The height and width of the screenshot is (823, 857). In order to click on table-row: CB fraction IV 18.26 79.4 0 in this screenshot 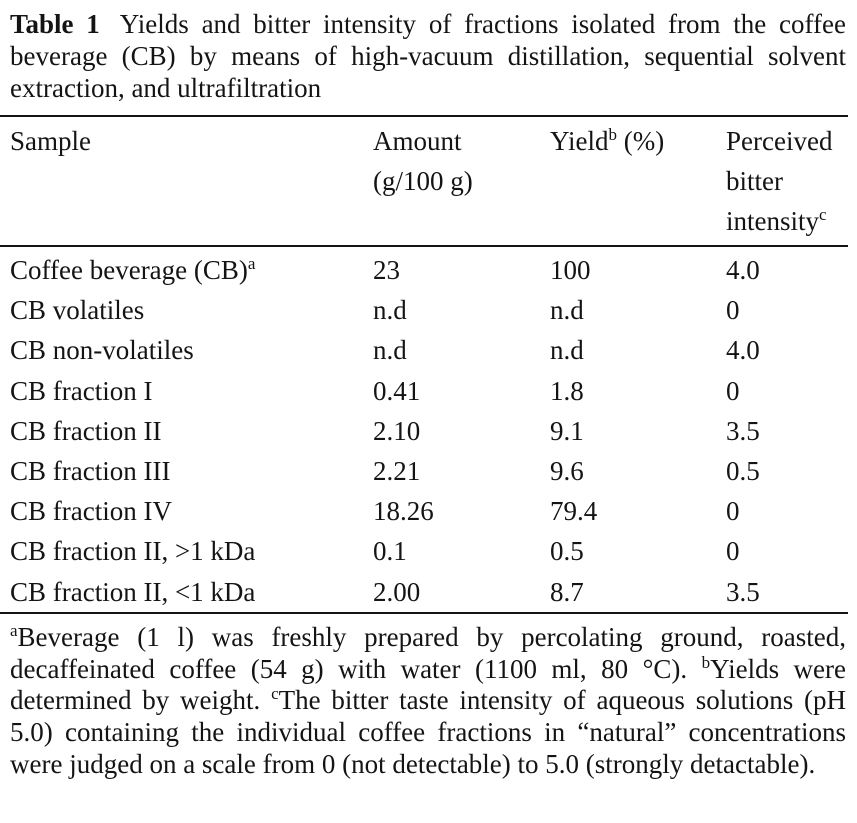, I will do `click(424, 511)`.